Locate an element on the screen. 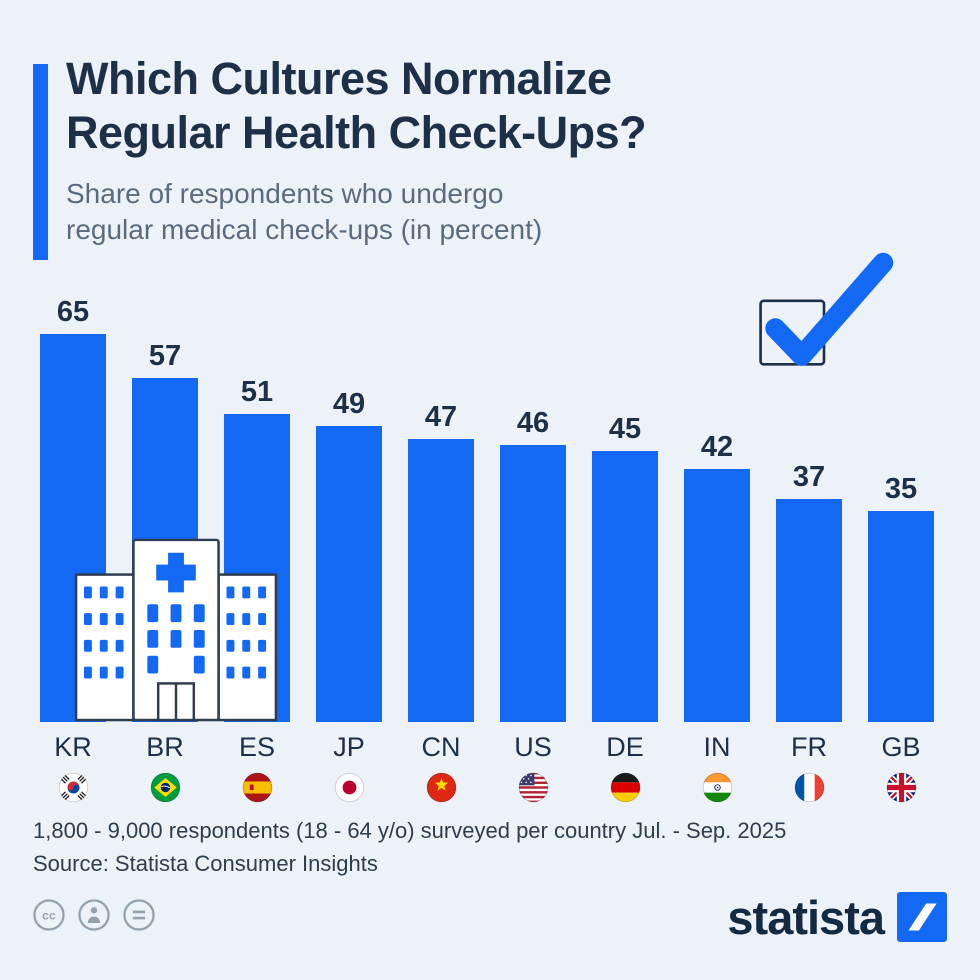  statista-logo-mark is located at coordinates (922, 917).